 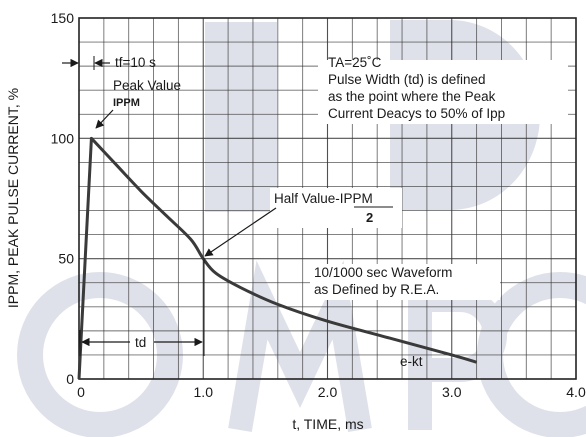 What do you see at coordinates (452, 392) in the screenshot?
I see `x-tick-label: 3.0` at bounding box center [452, 392].